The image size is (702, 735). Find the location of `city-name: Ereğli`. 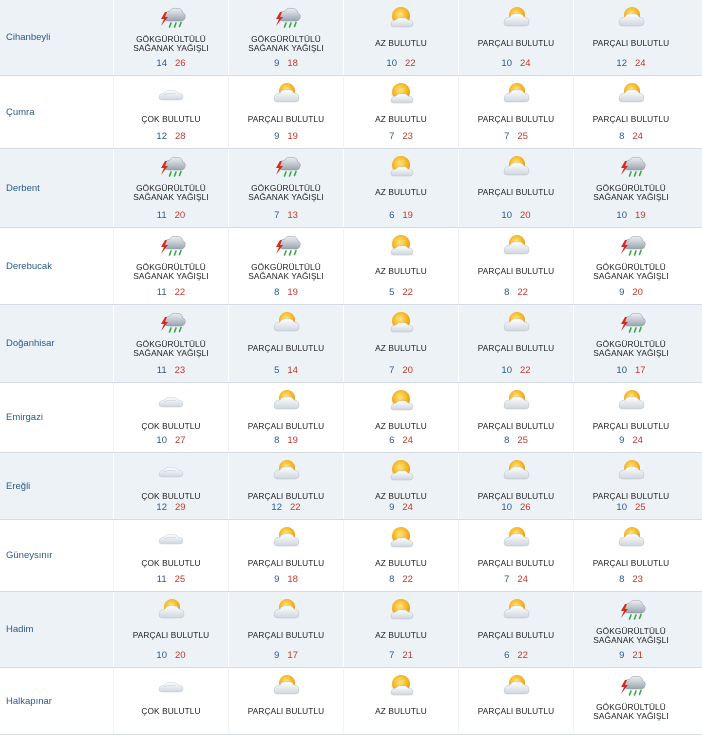

city-name: Ereğli is located at coordinates (18, 486).